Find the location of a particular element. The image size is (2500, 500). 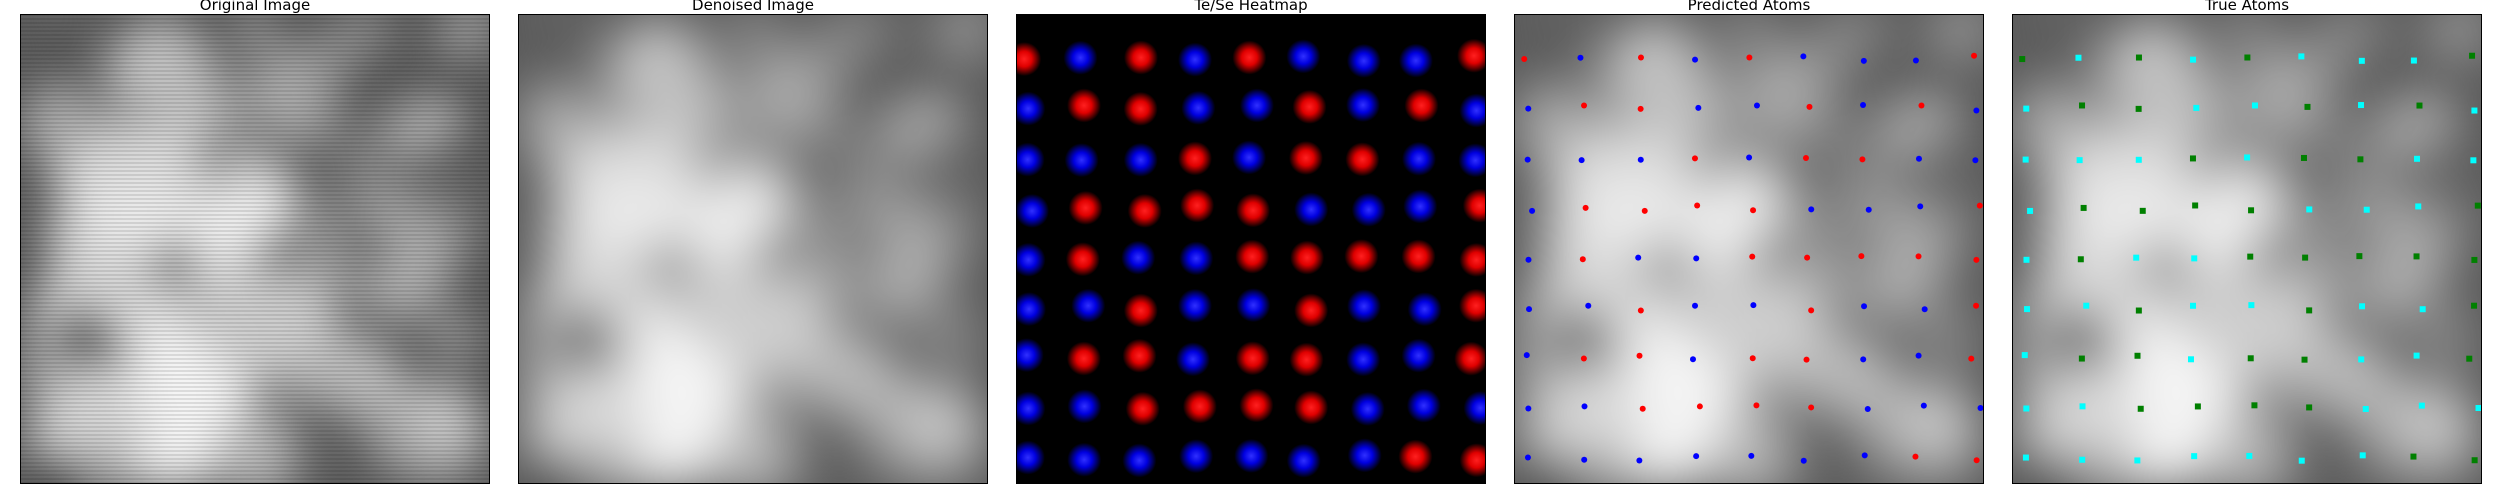

panel-title: Denoised Image is located at coordinates (753, 7).